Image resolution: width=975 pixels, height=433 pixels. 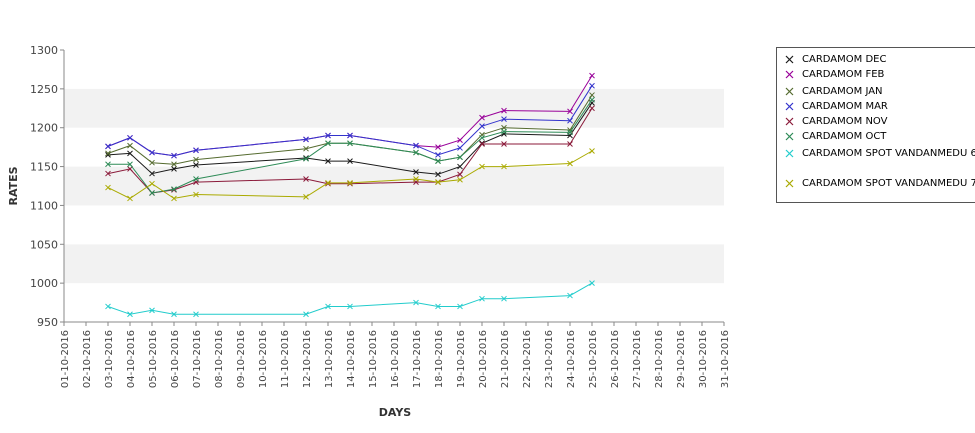 I want to click on x-axis-label: DAYS, so click(x=395, y=412).